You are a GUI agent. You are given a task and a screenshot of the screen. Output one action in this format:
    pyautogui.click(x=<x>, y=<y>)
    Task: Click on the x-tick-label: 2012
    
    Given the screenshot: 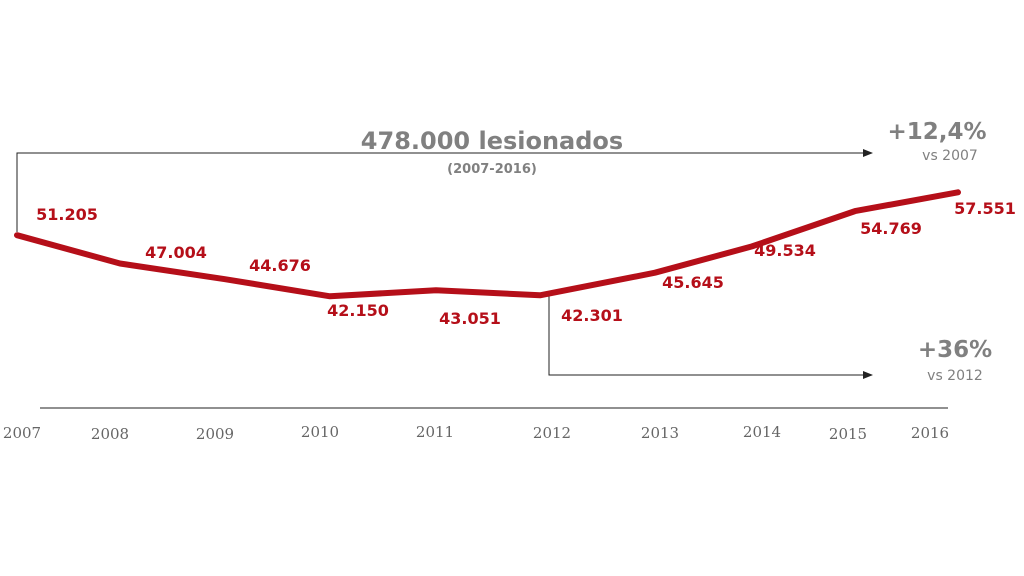 What is the action you would take?
    pyautogui.click(x=552, y=433)
    